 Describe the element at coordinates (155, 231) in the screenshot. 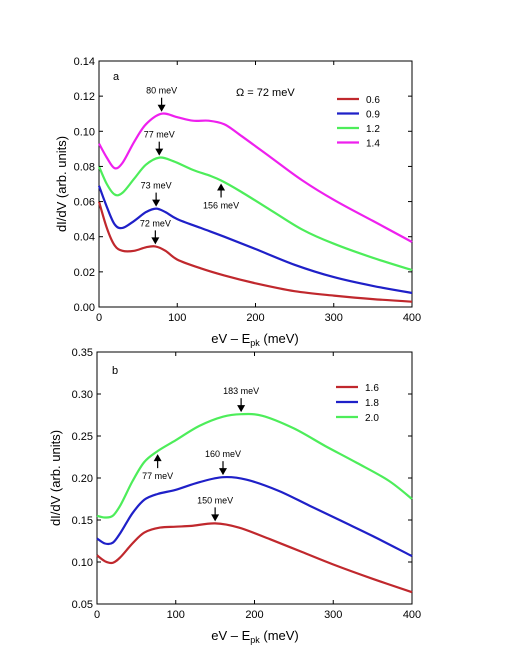

I see `arrow-annotation: 72 meV` at that location.